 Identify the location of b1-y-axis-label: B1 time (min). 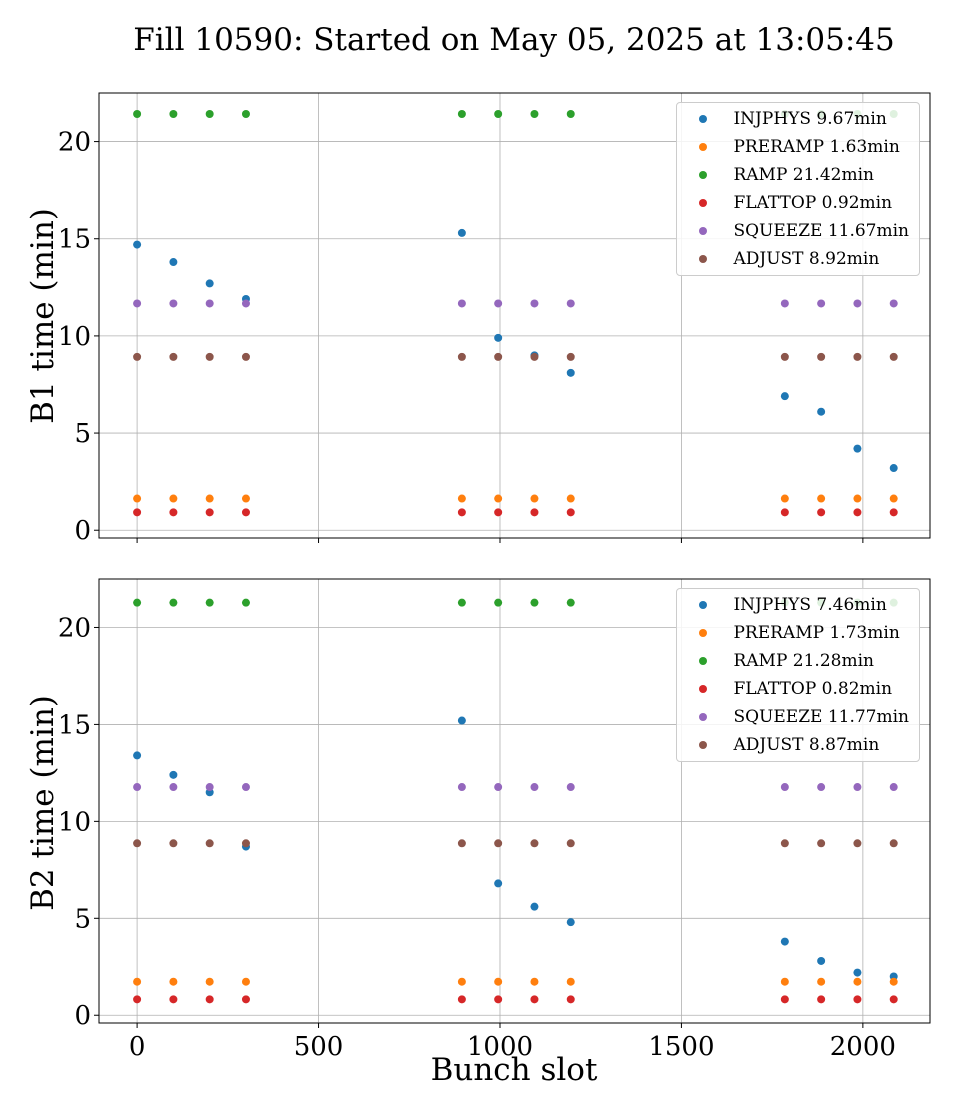
(42, 316).